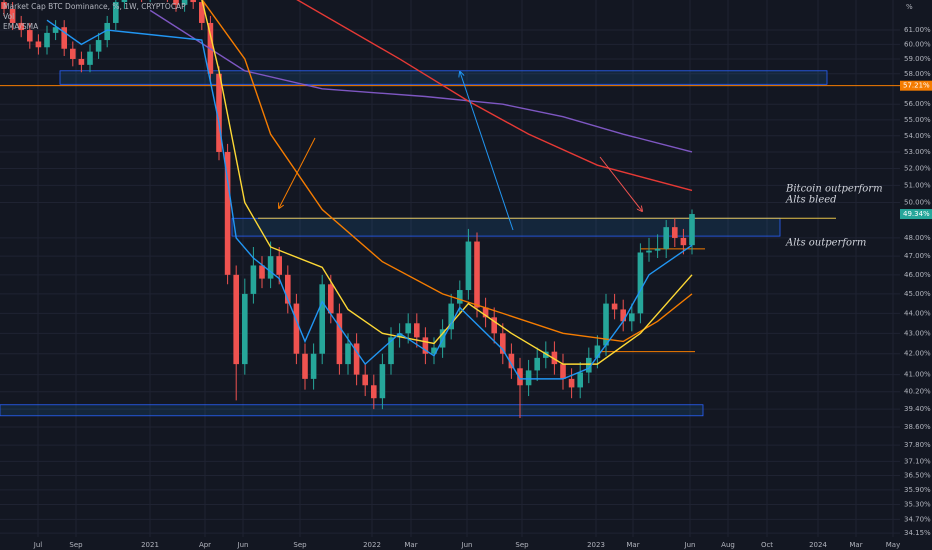 This screenshot has height=550, width=932. Describe the element at coordinates (917, 238) in the screenshot. I see `y-tick-label: 48.00%` at that location.